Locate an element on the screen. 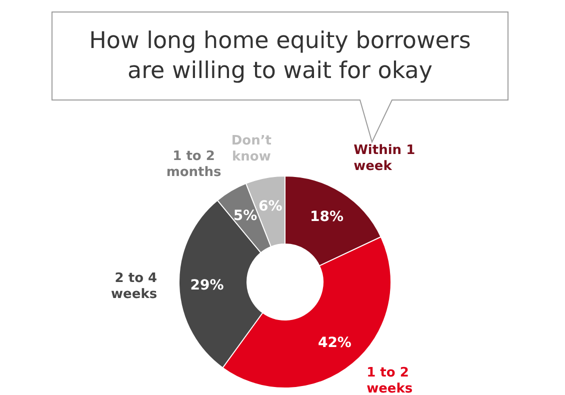 Image resolution: width=565 pixels, height=395 pixels. slice-label: Don’t know is located at coordinates (251, 148).